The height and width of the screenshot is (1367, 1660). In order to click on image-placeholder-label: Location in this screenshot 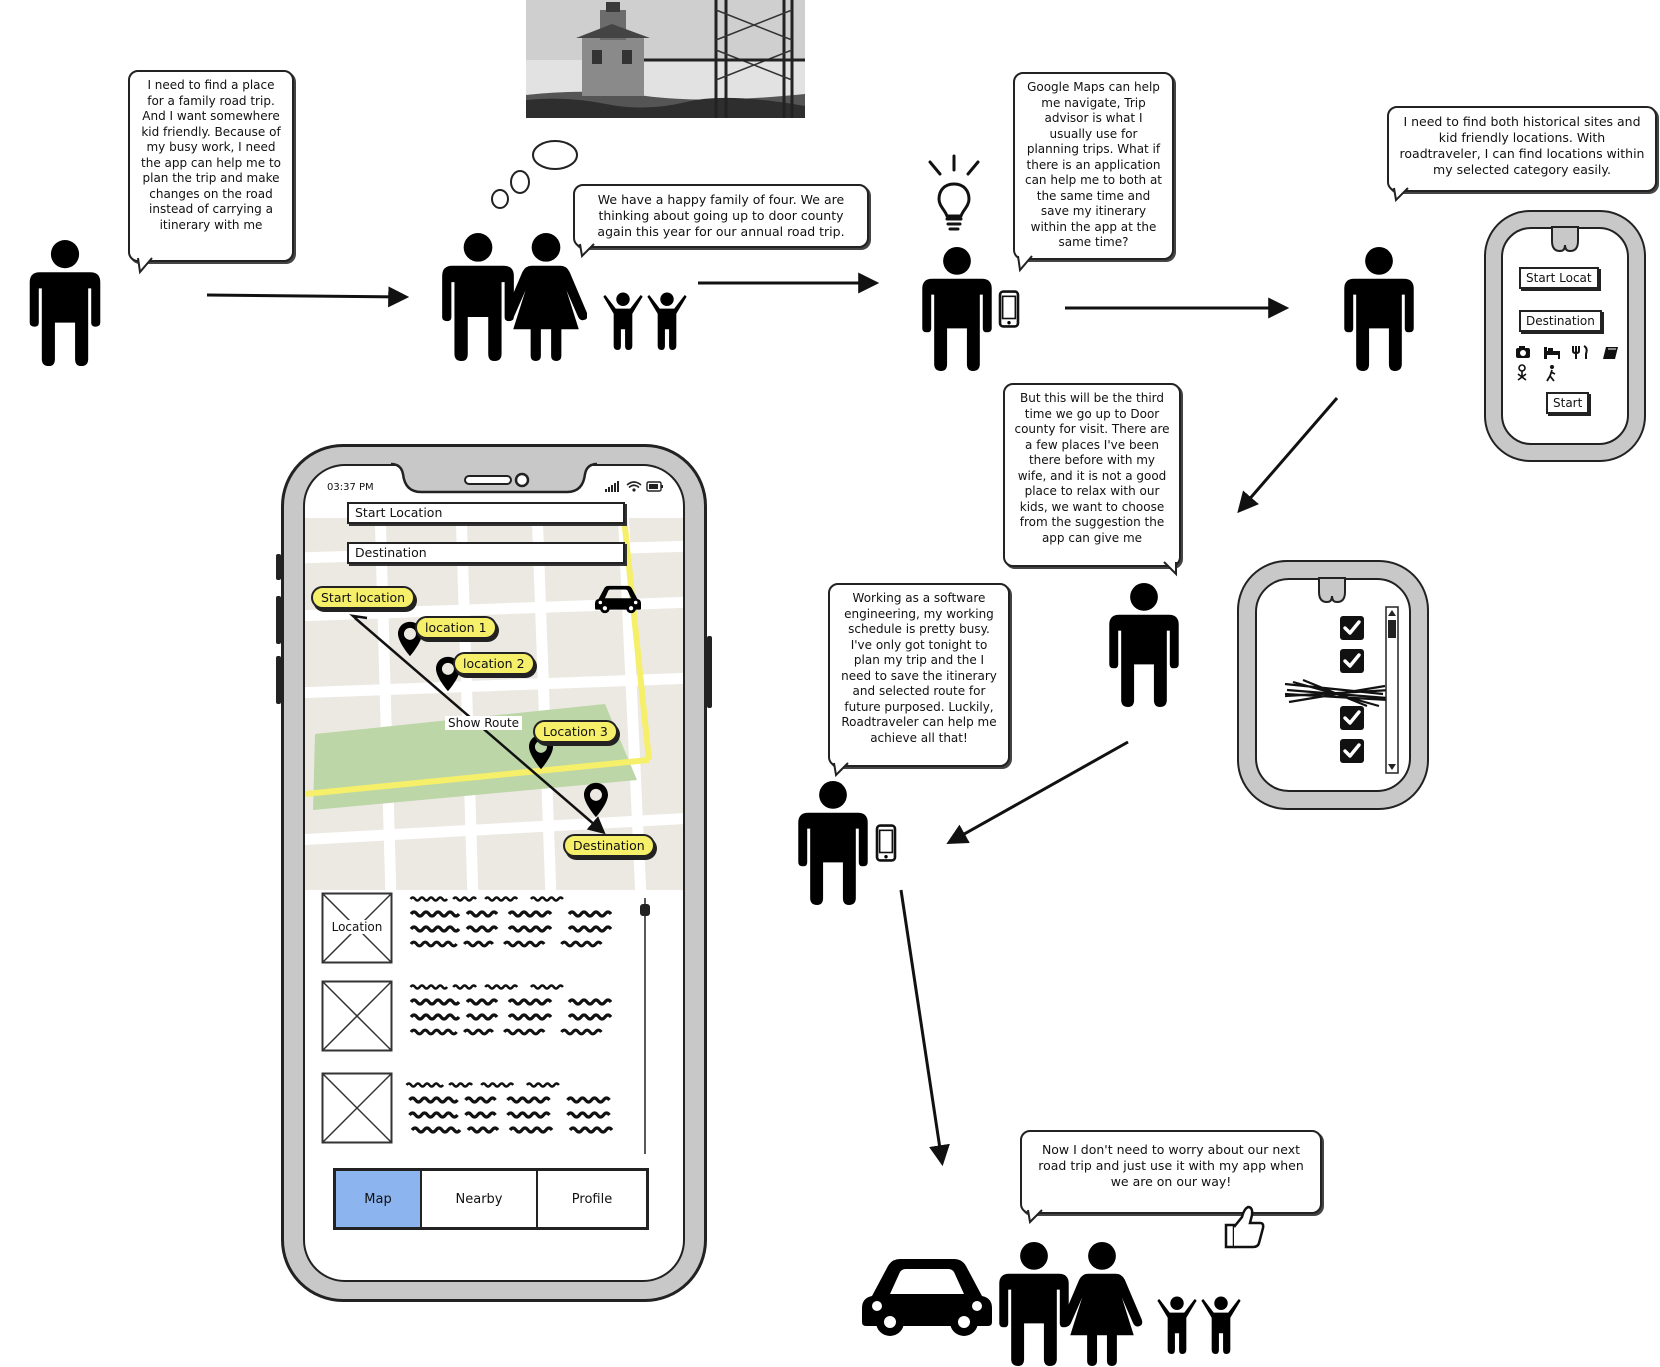, I will do `click(357, 927)`.